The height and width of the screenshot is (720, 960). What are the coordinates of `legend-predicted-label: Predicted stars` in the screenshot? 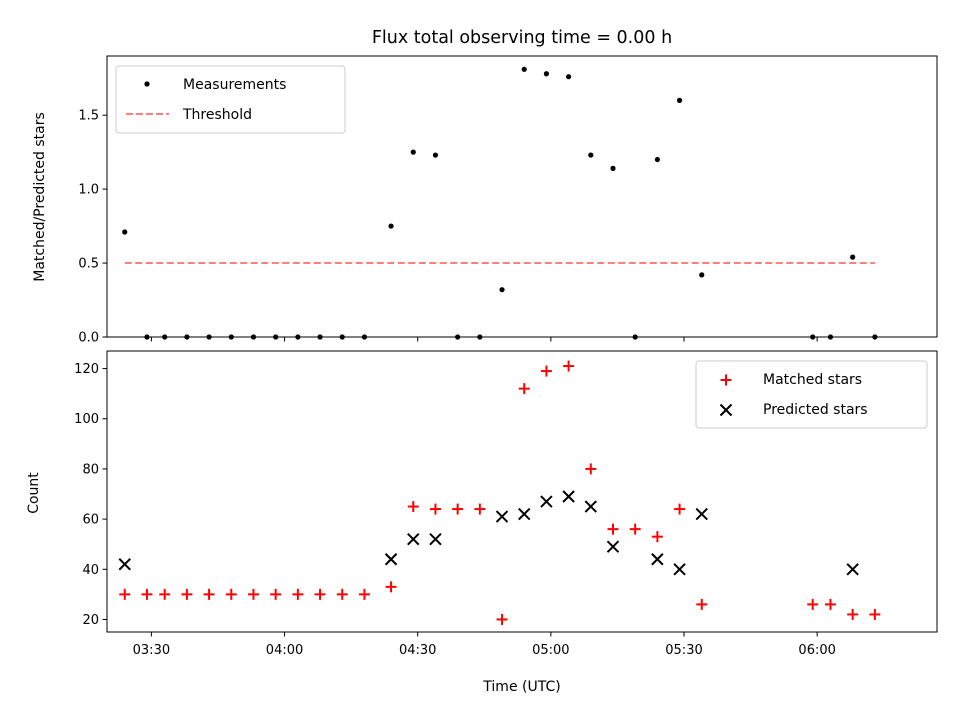 It's located at (815, 410).